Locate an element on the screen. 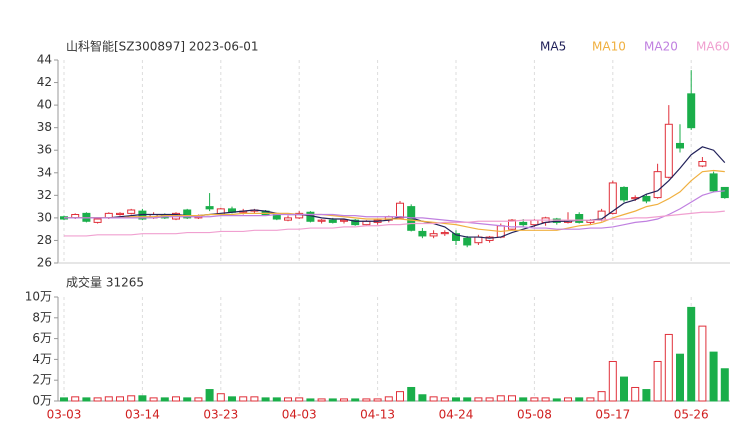 The width and height of the screenshot is (740, 444). y-tick-label: 32 is located at coordinates (44, 195).